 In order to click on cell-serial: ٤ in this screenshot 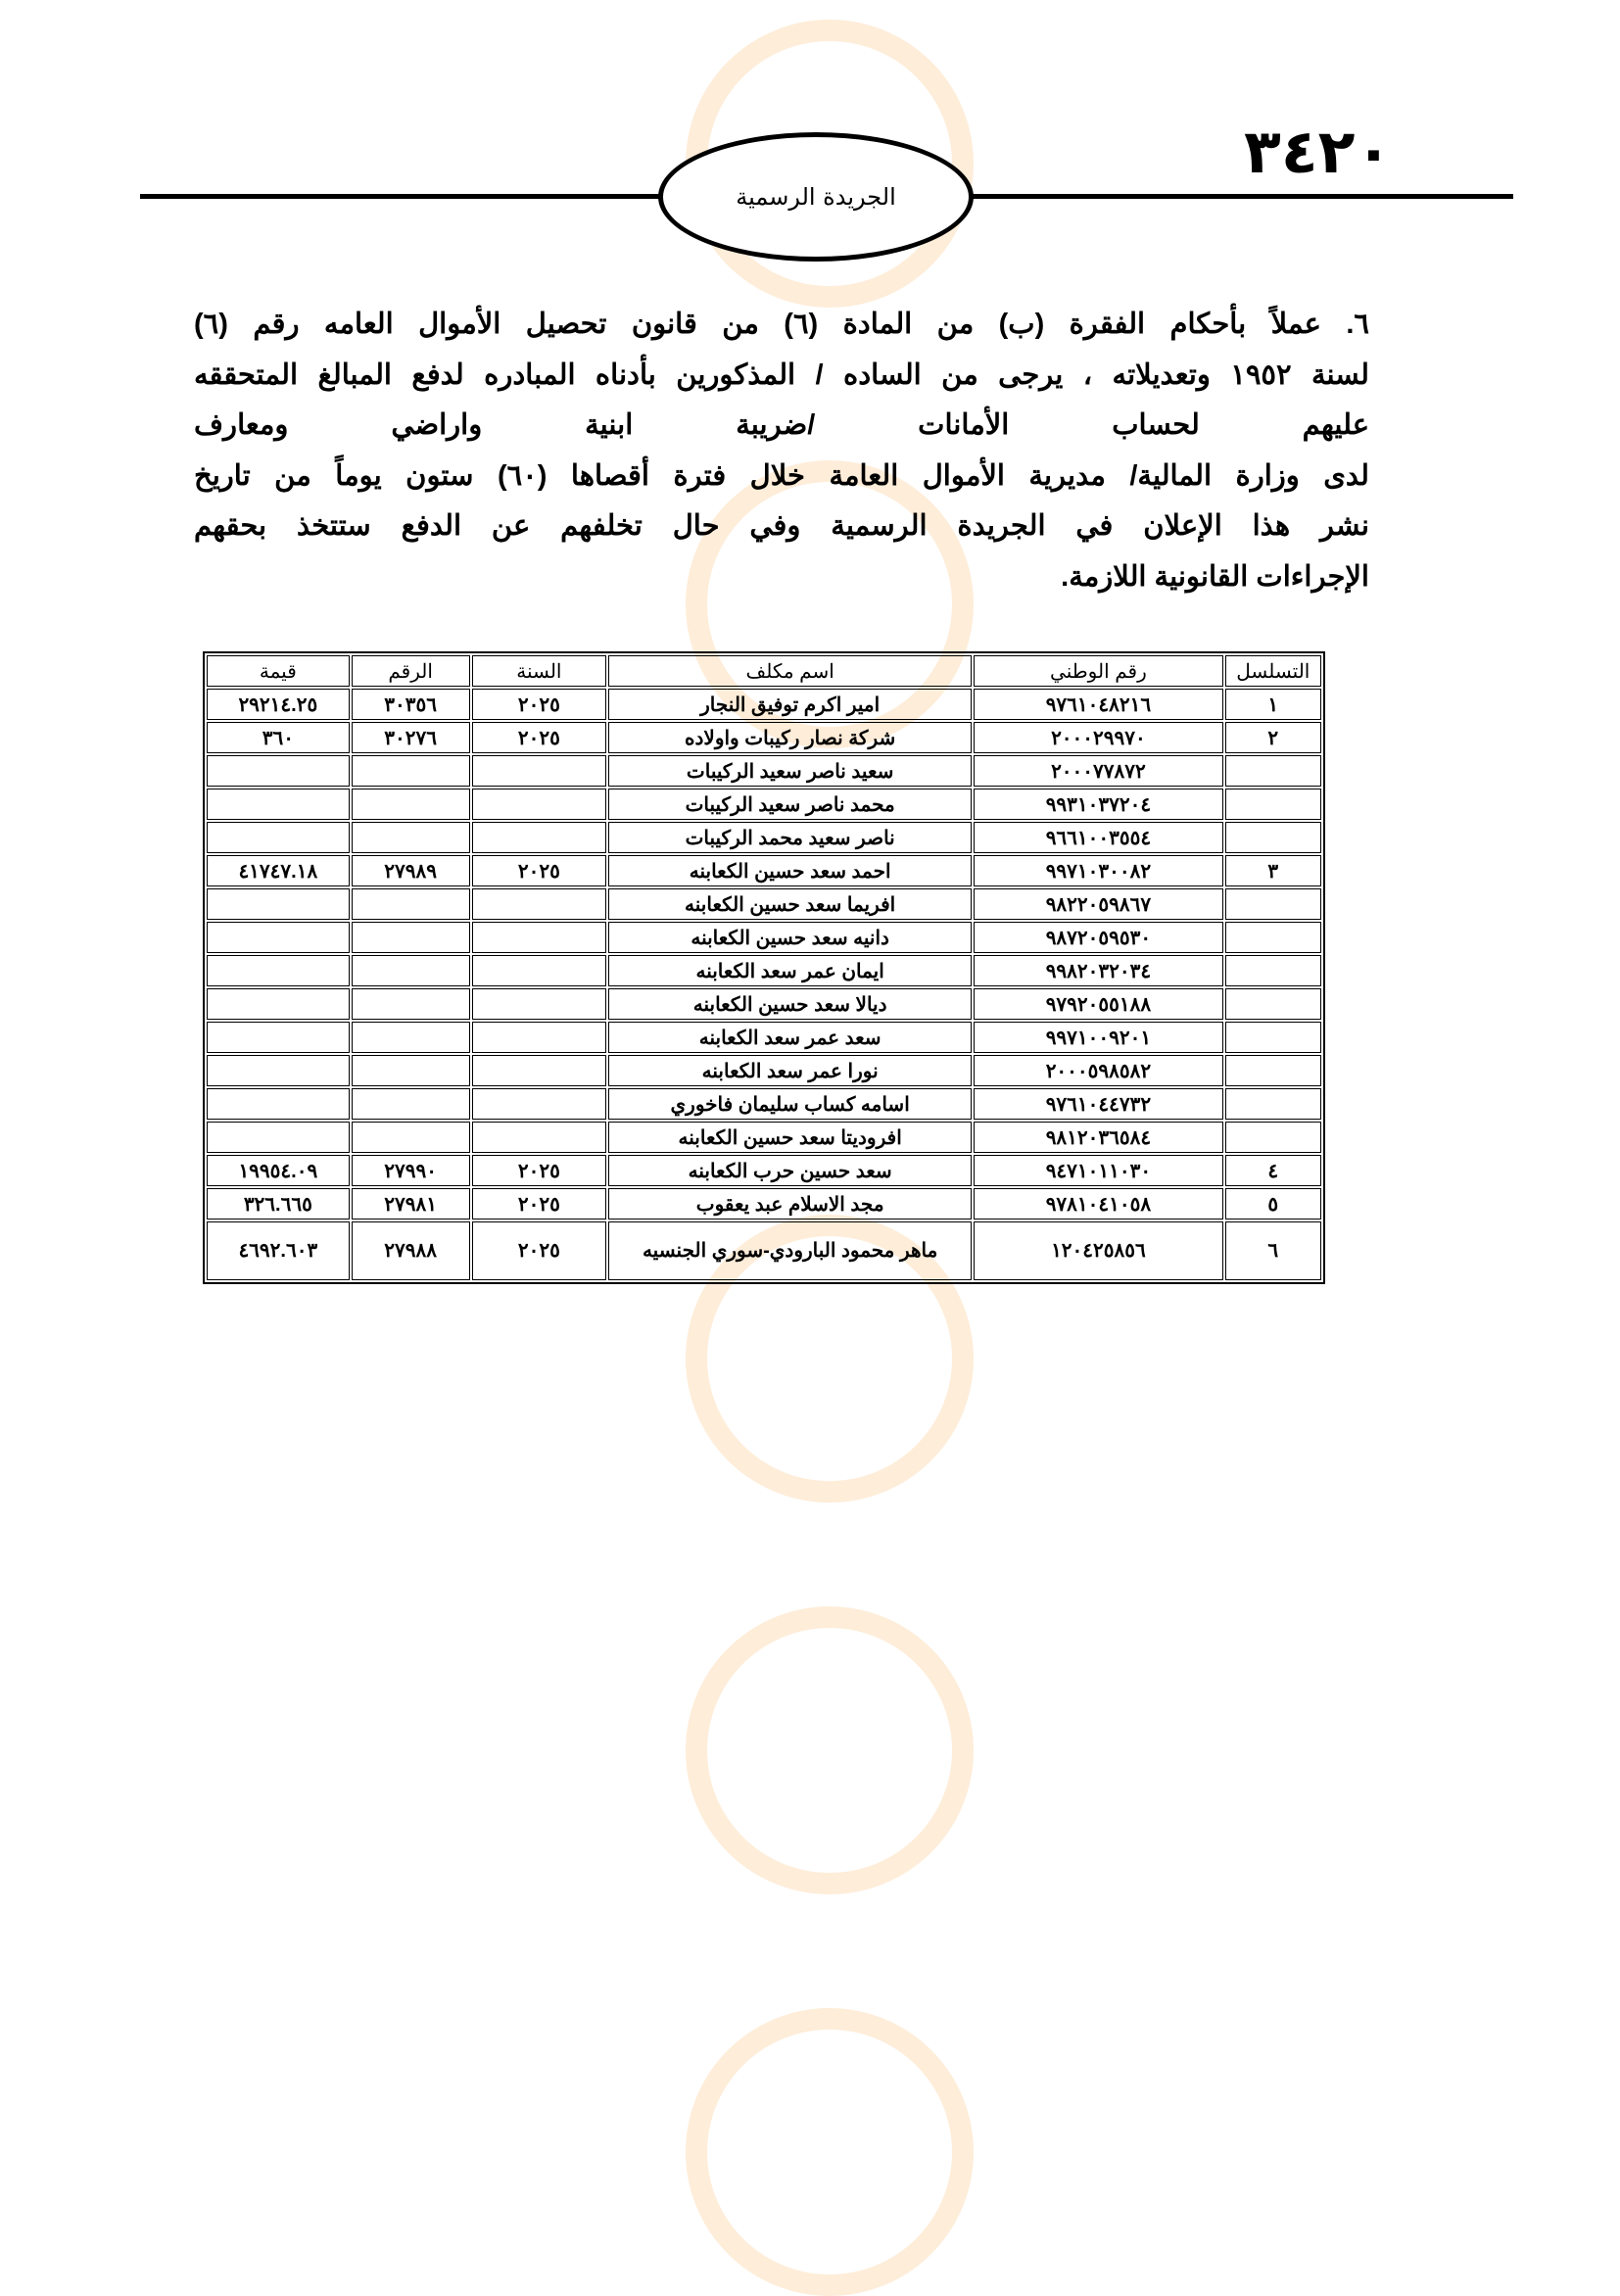, I will do `click(1272, 1170)`.